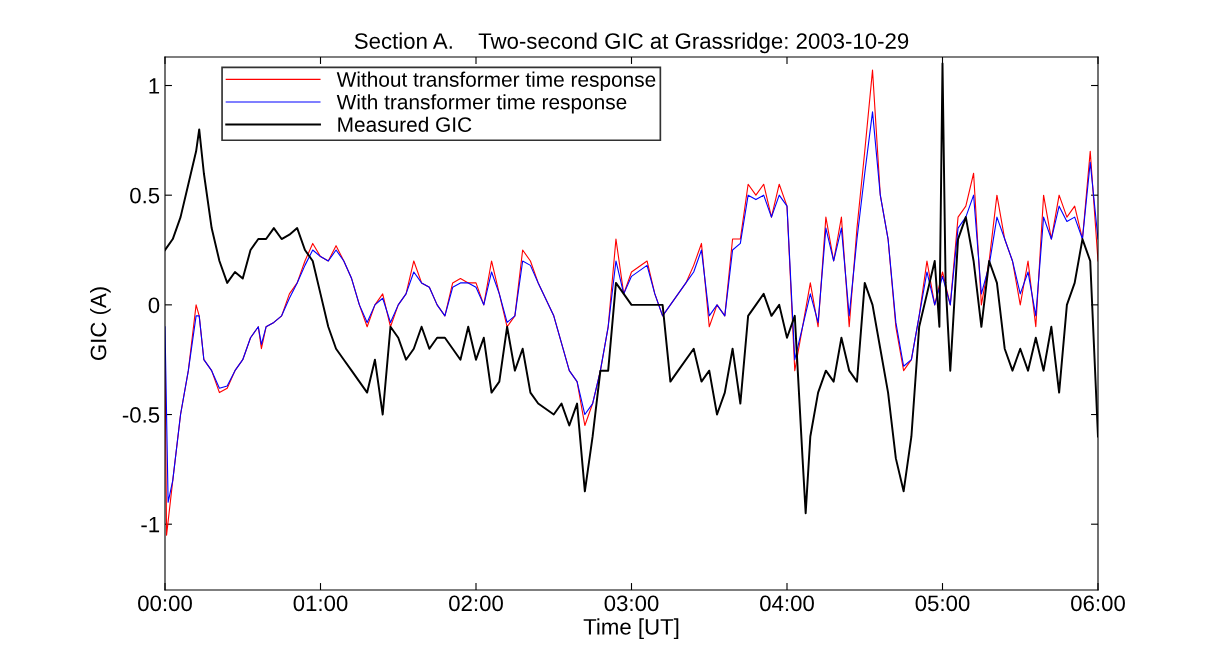  What do you see at coordinates (165, 603) in the screenshot?
I see `x-tick-label: 00:00` at bounding box center [165, 603].